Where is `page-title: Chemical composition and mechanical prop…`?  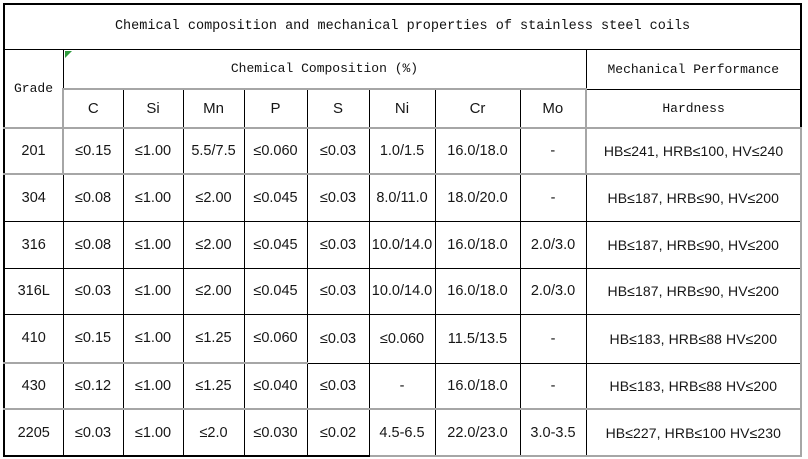 page-title: Chemical composition and mechanical prop… is located at coordinates (402, 26).